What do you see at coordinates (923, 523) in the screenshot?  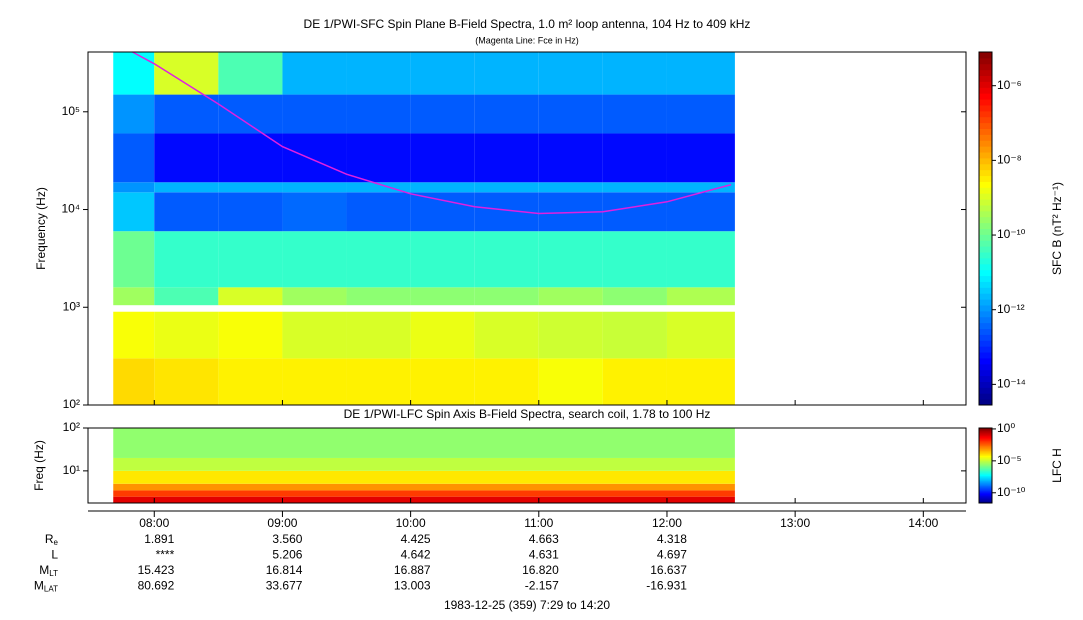 I see `x-tick-label: 14:00` at bounding box center [923, 523].